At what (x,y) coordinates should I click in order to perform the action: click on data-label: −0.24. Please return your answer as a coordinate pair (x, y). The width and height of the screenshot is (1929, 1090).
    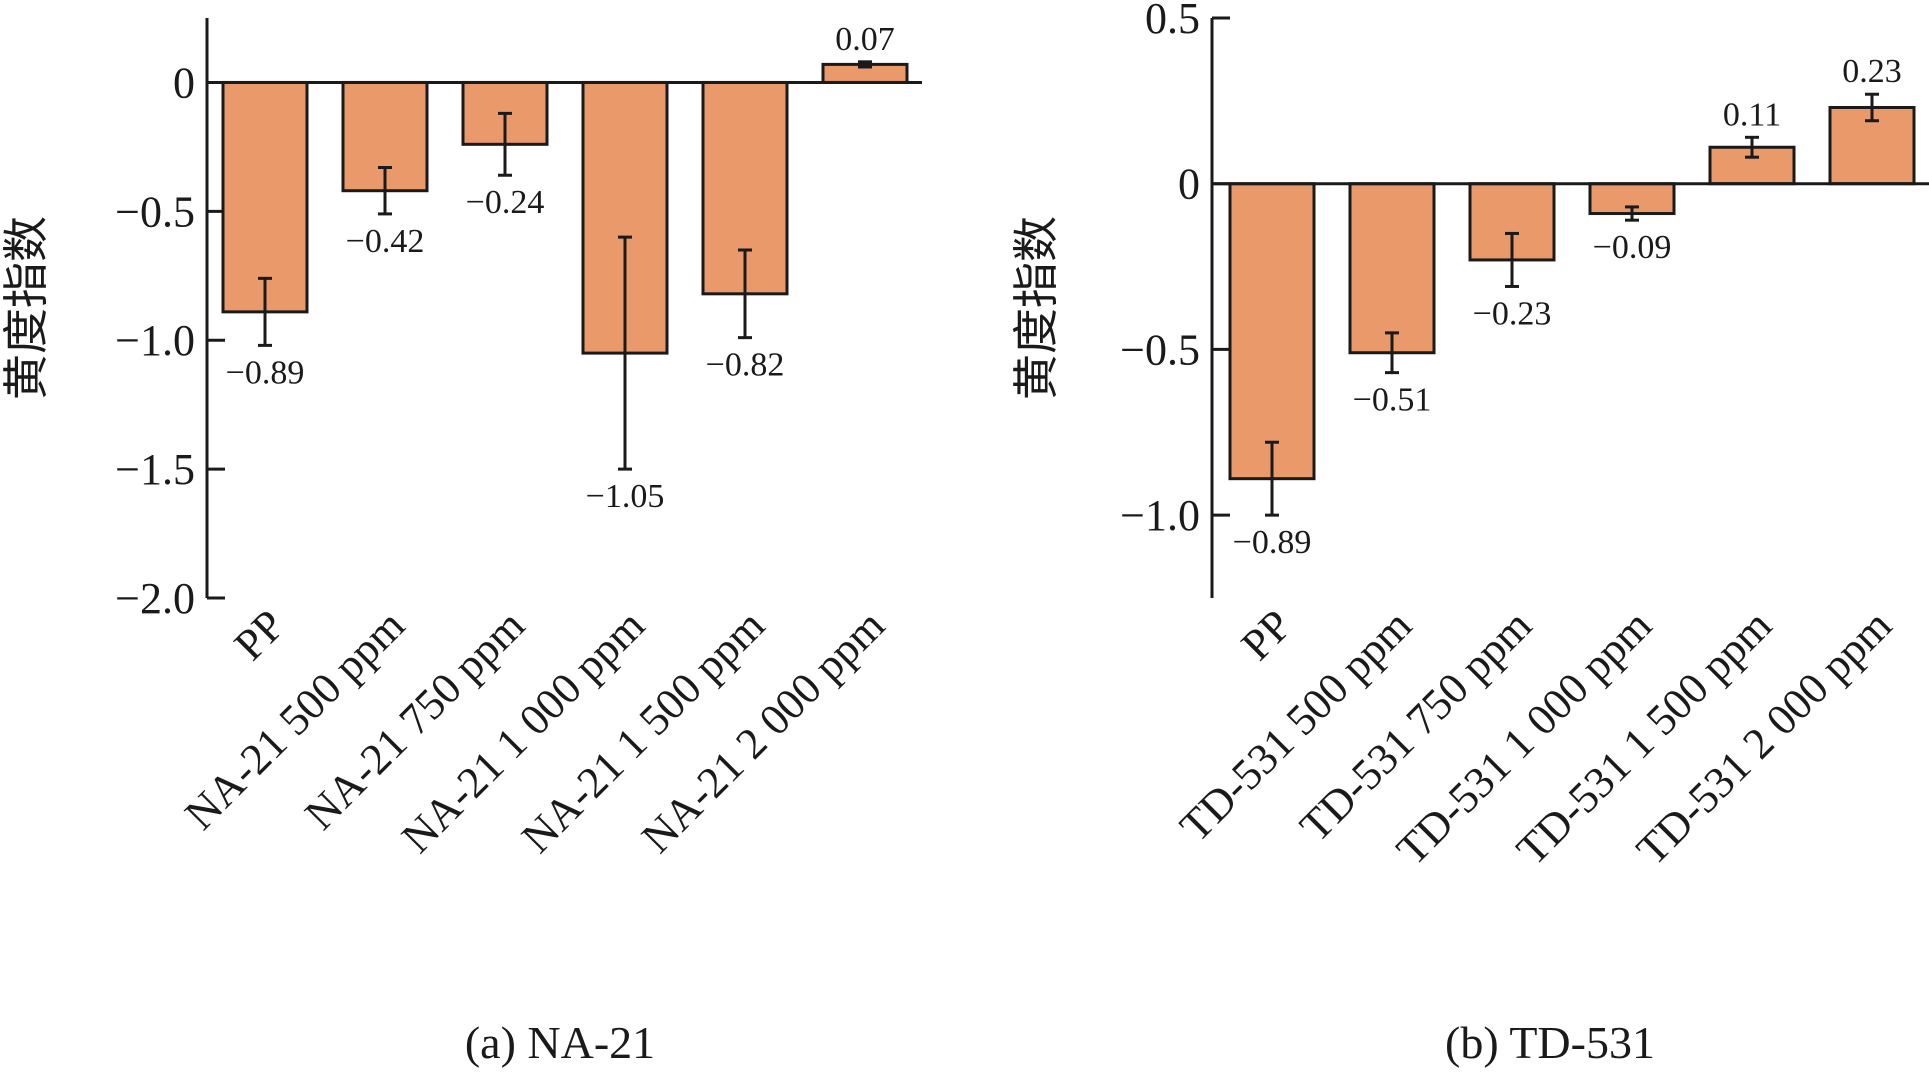
    Looking at the image, I should click on (505, 202).